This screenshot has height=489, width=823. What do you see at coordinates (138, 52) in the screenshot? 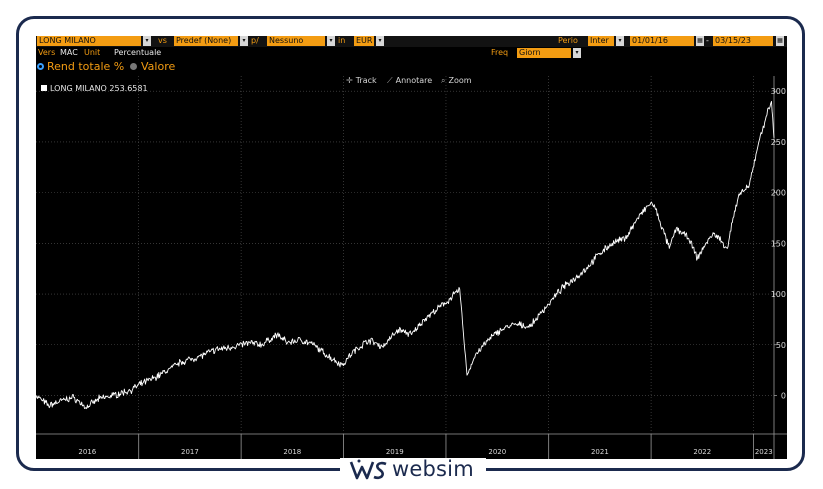
I see `unit-value: Percentuale` at bounding box center [138, 52].